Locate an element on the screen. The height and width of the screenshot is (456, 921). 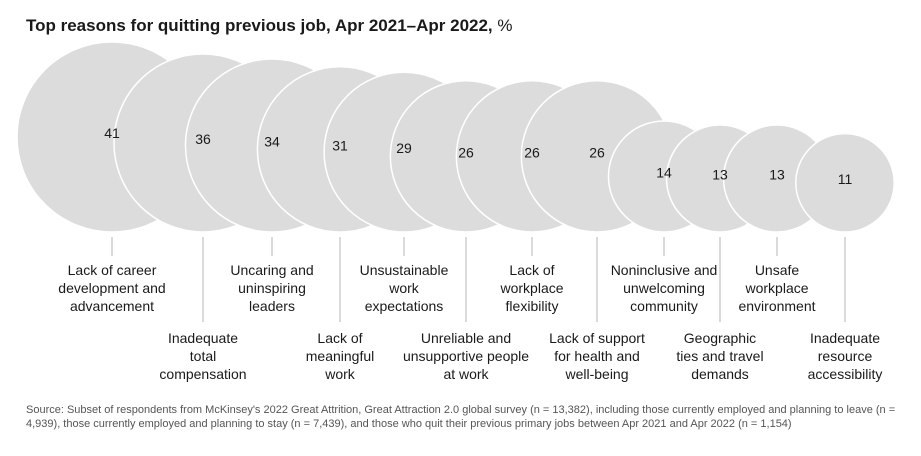
category-label-unsafe-workplace-environment: Unsafe workplace environment is located at coordinates (776, 288).